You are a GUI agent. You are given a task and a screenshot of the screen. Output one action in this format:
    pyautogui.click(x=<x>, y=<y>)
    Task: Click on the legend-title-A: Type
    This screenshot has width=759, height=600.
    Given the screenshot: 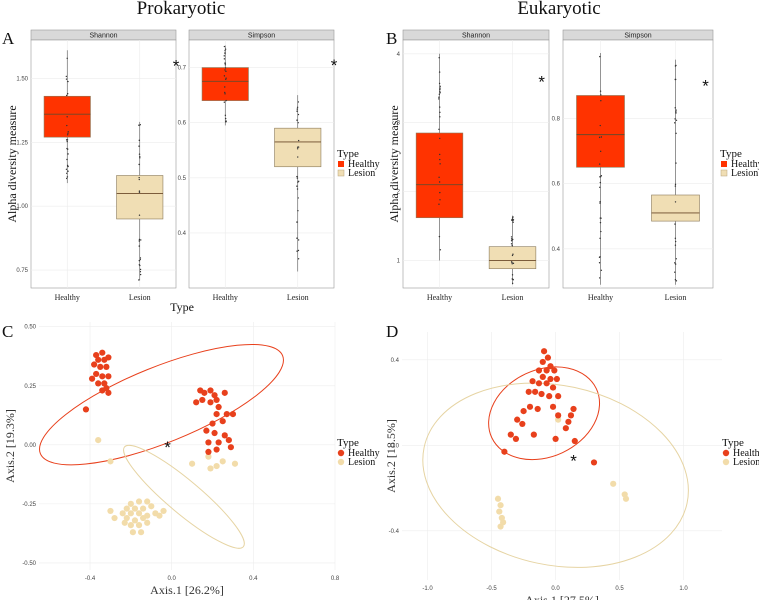 What is the action you would take?
    pyautogui.click(x=348, y=154)
    